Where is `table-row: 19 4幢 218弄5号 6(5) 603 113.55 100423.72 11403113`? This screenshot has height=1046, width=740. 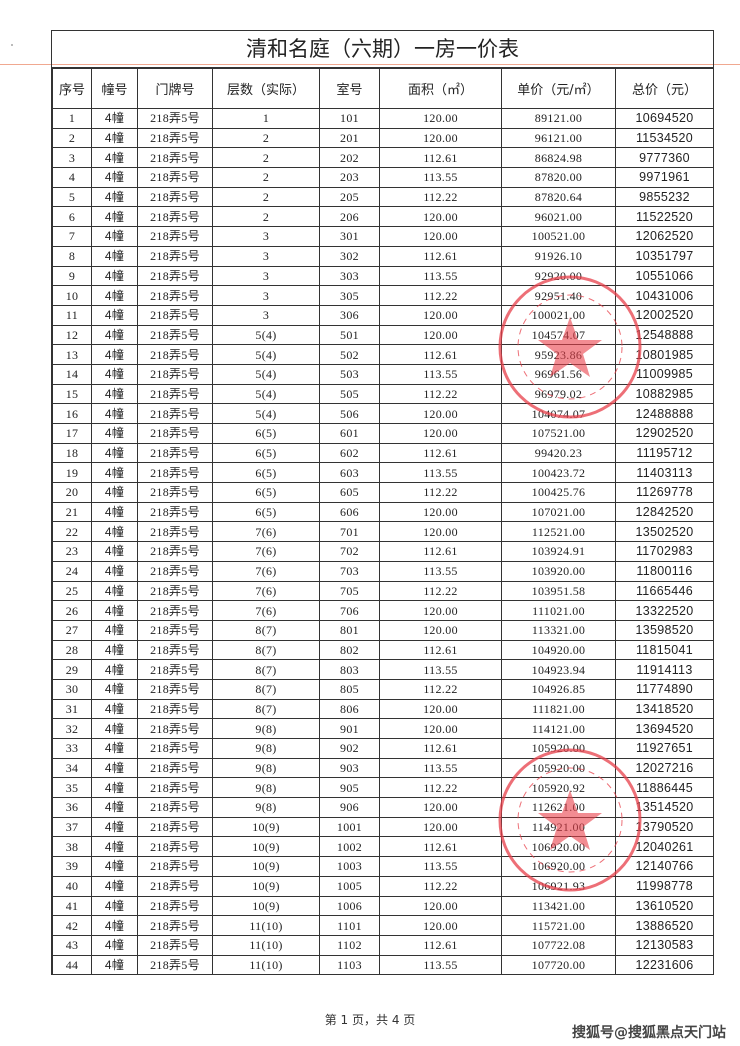
table-row: 19 4幢 218弄5号 6(5) 603 113.55 100423.72 11403113 is located at coordinates (383, 473).